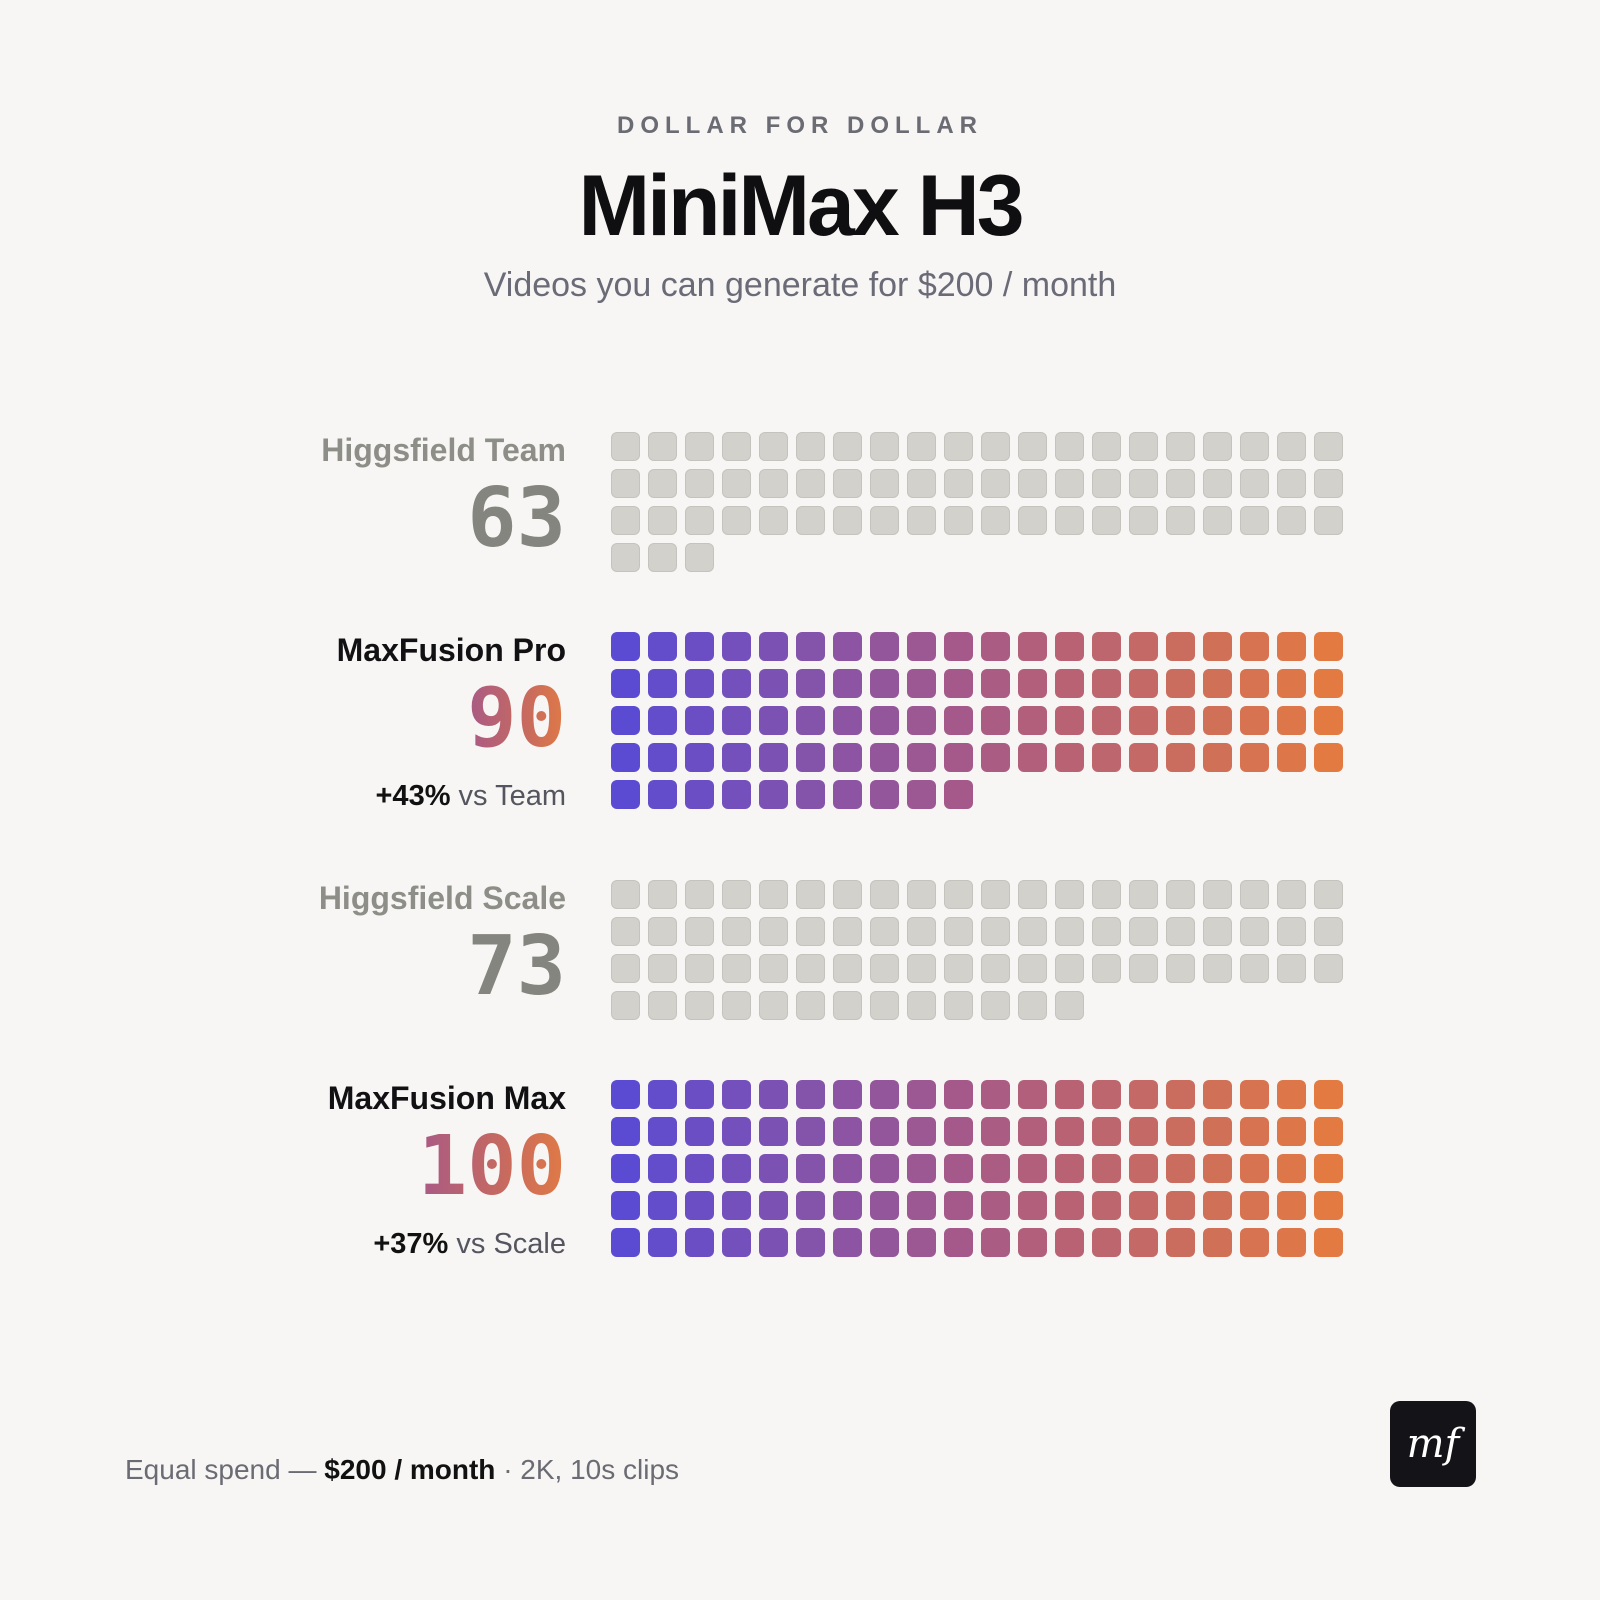 The height and width of the screenshot is (1600, 1600). I want to click on footer-suffix: · 2K, 10s clips, so click(587, 1469).